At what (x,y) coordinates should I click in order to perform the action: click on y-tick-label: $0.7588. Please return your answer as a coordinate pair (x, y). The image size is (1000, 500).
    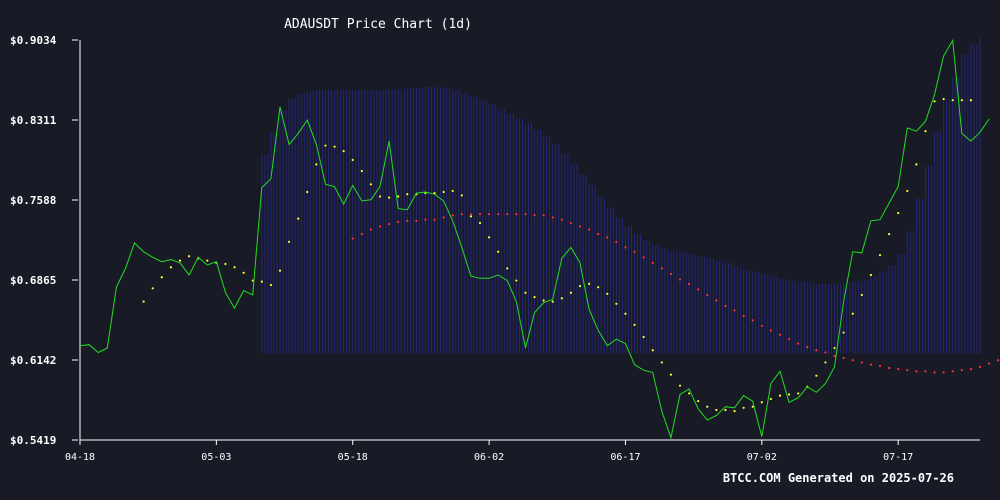
    Looking at the image, I should click on (33, 200).